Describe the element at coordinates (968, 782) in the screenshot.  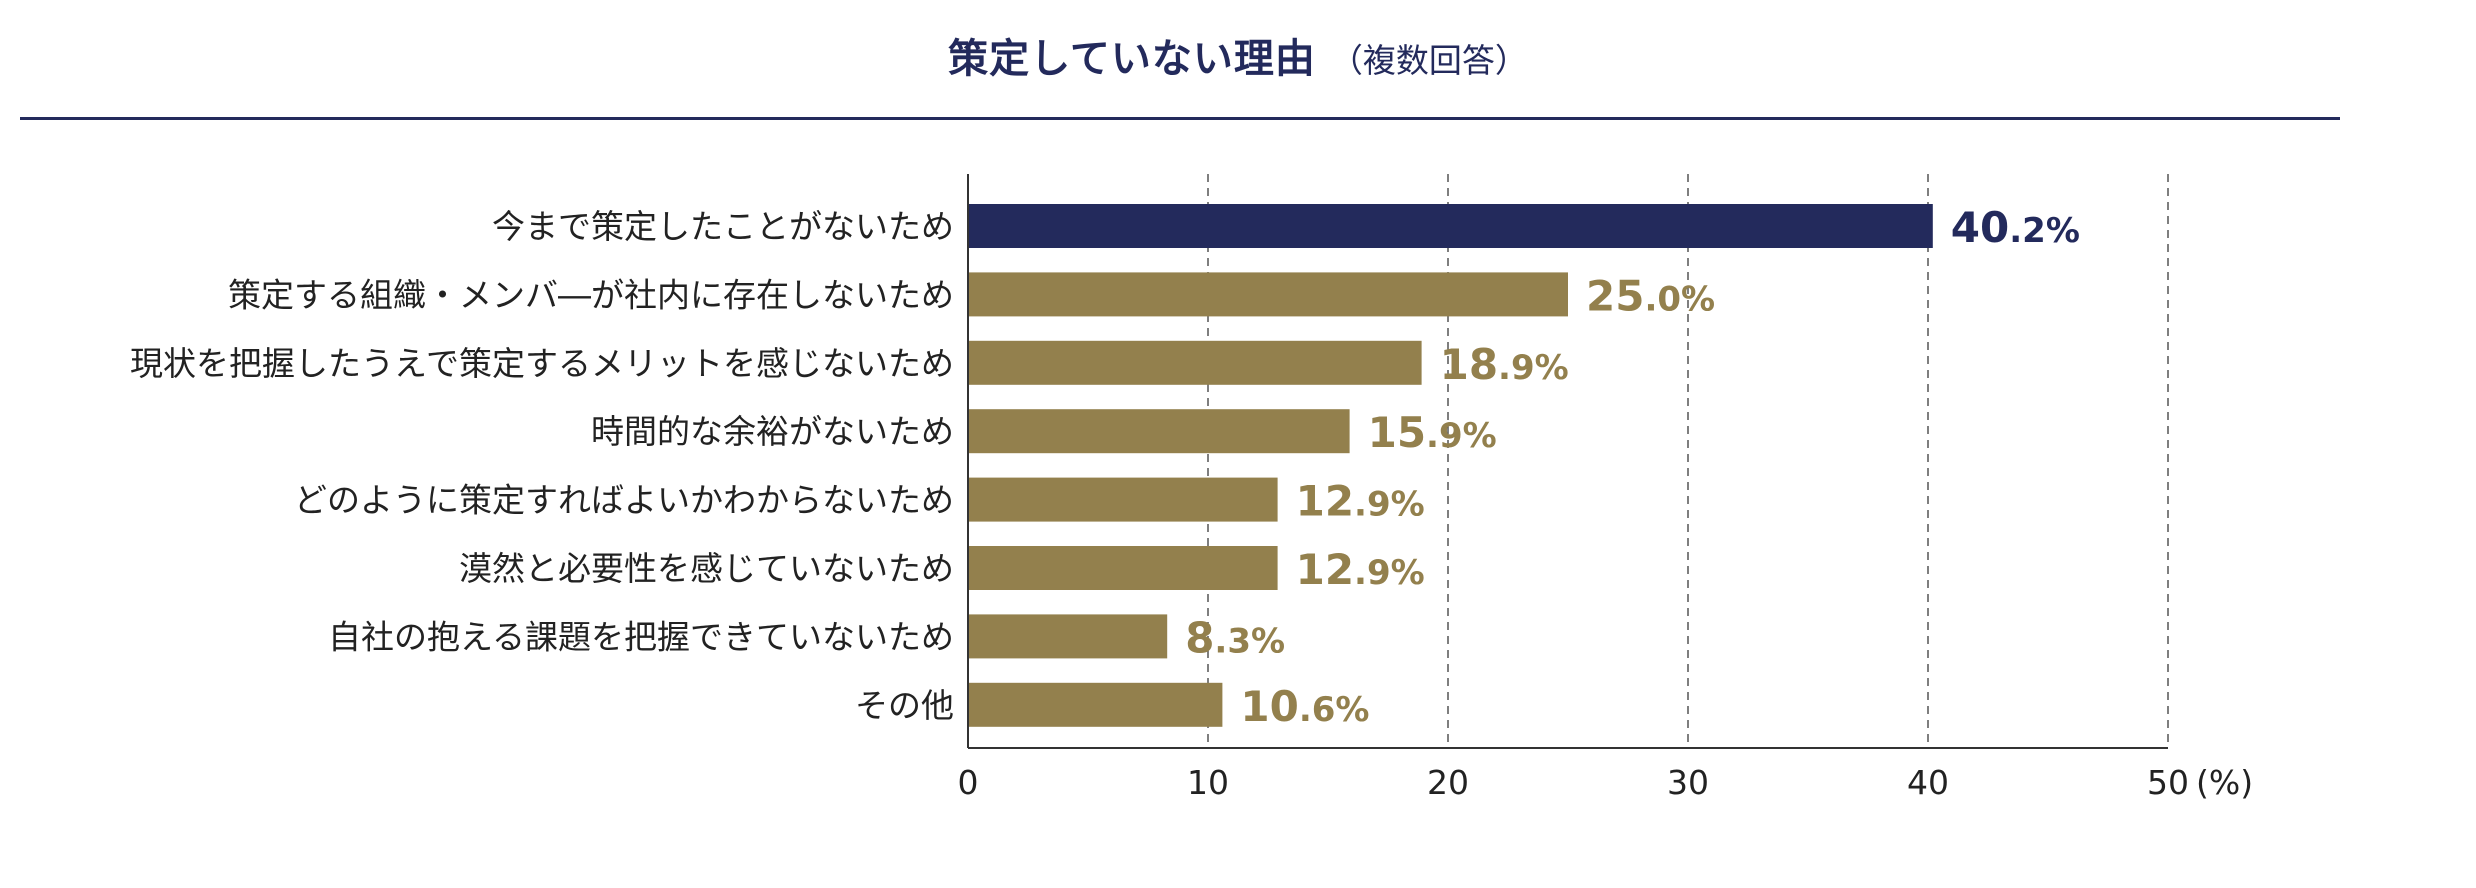
I see `x-tick-label-0: 0` at that location.